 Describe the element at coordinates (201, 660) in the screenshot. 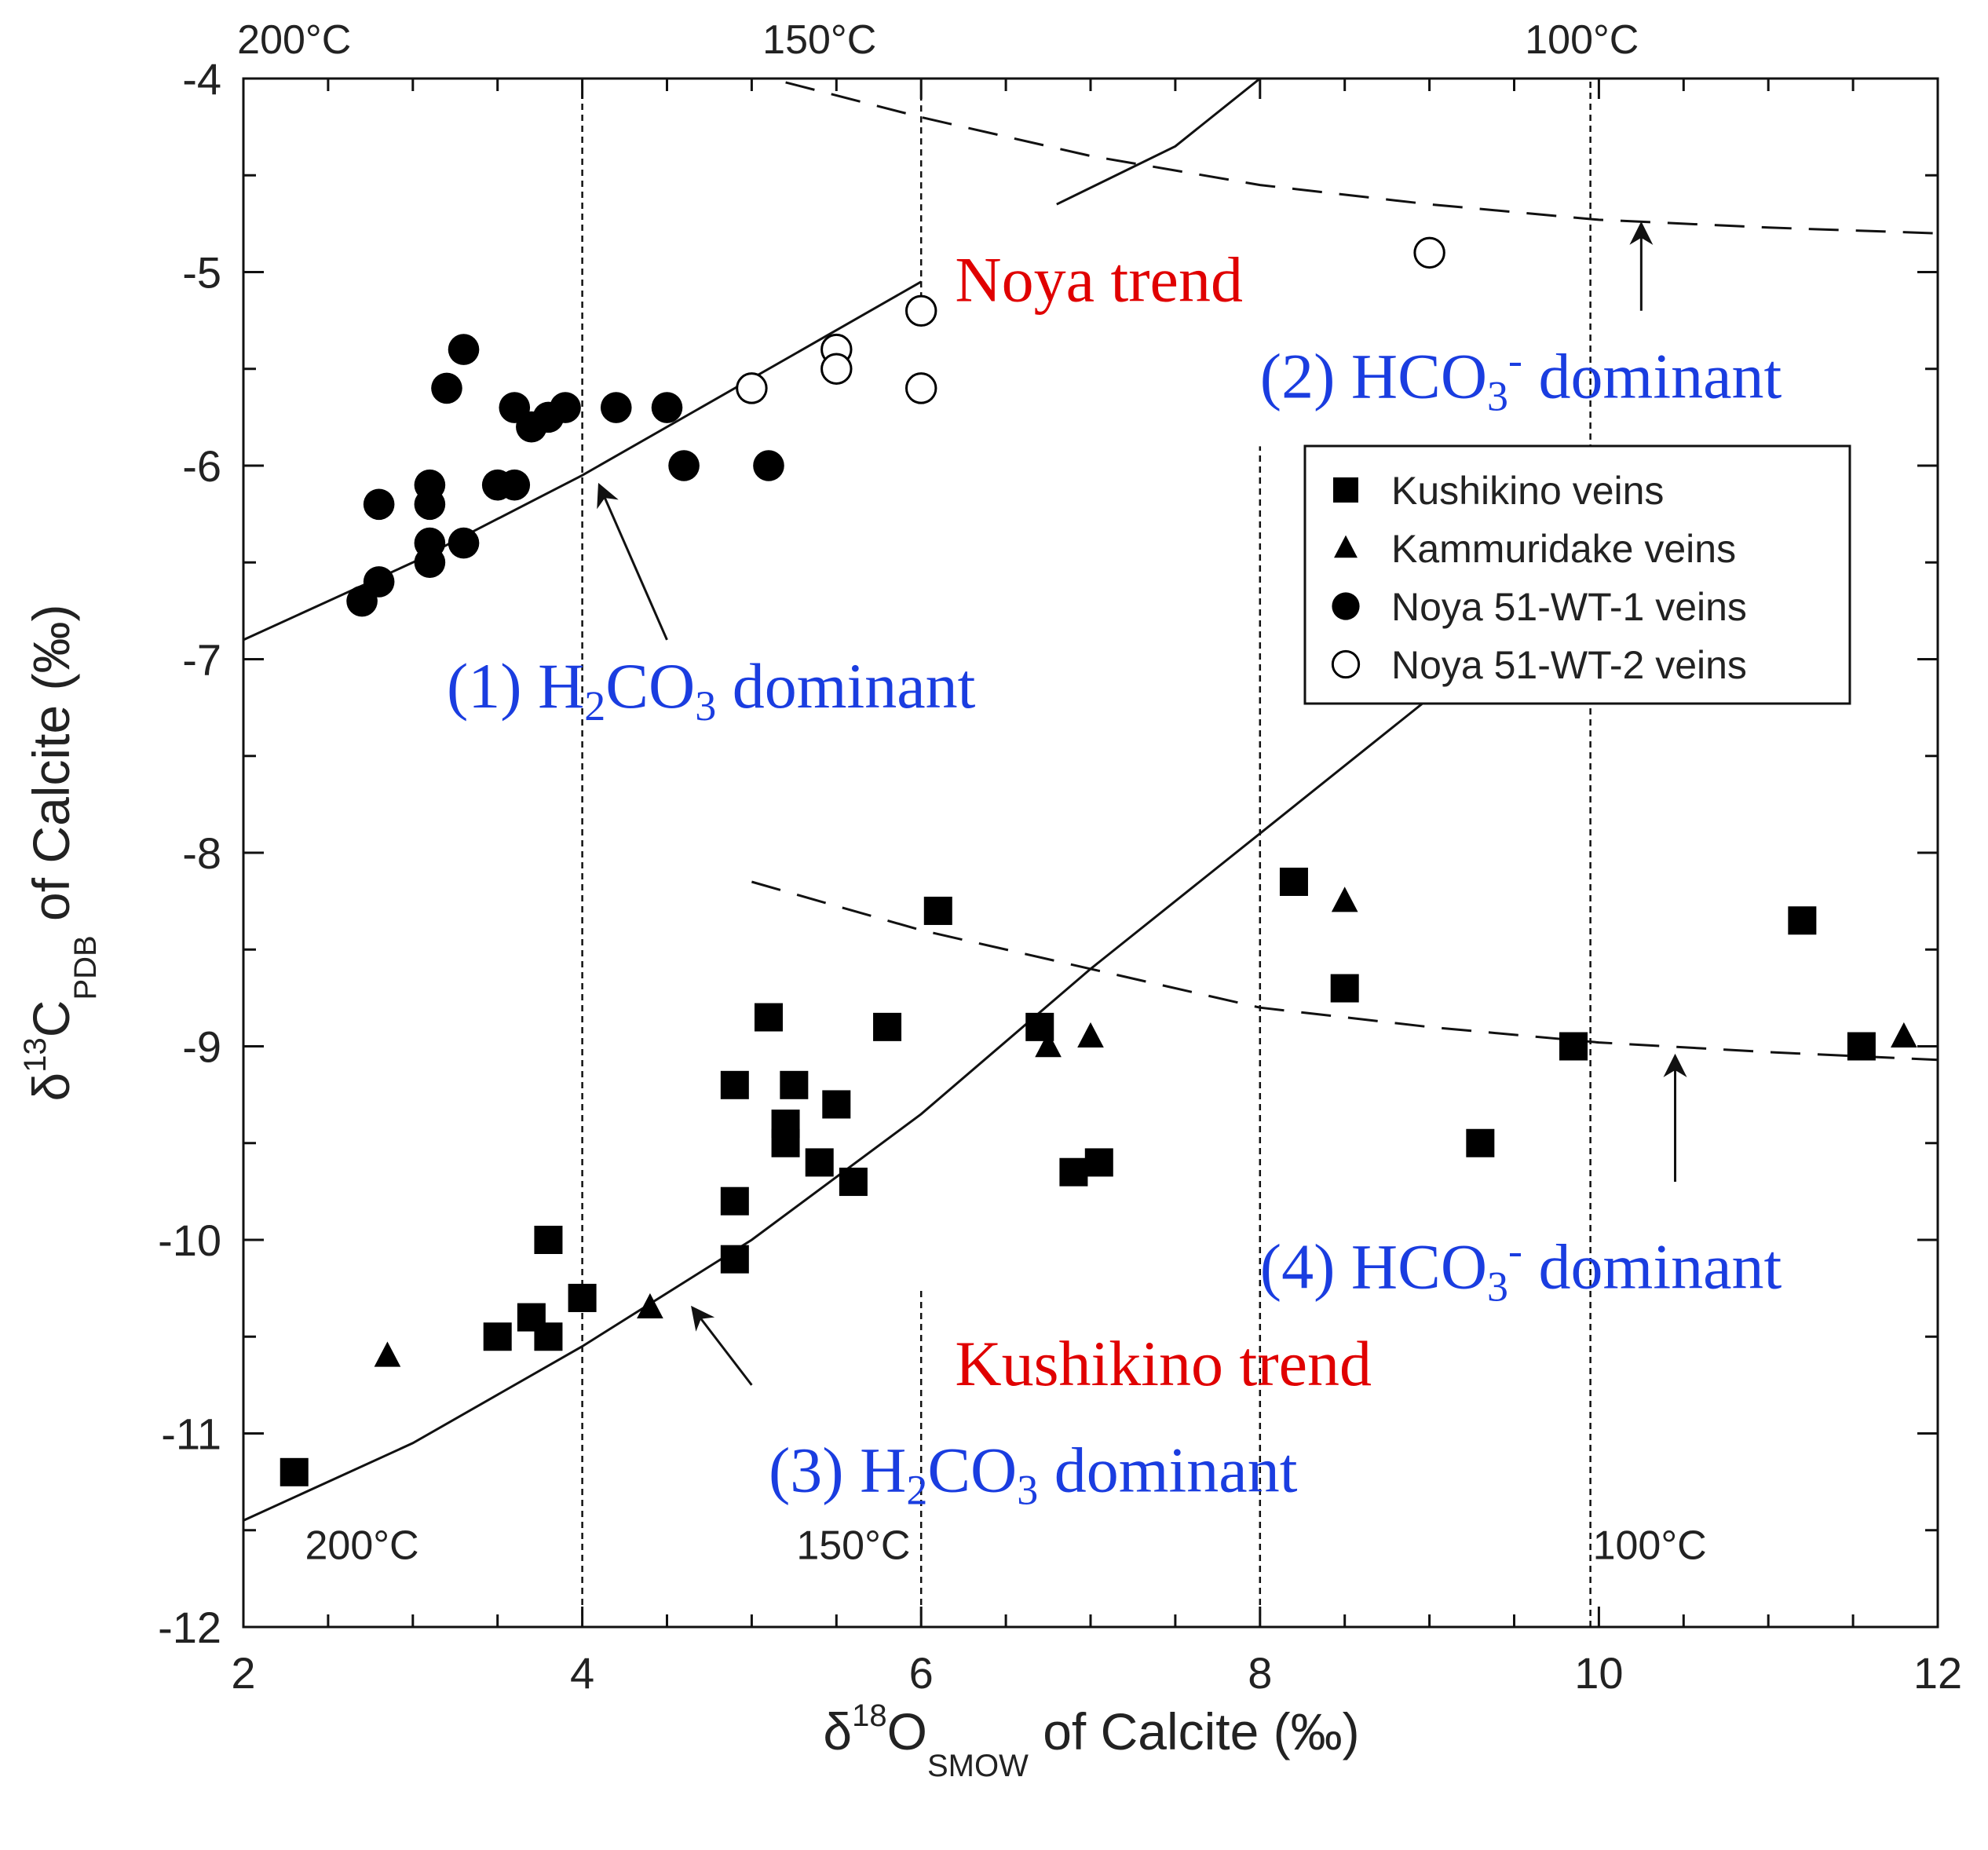

I see `y-tick-label: -7` at that location.